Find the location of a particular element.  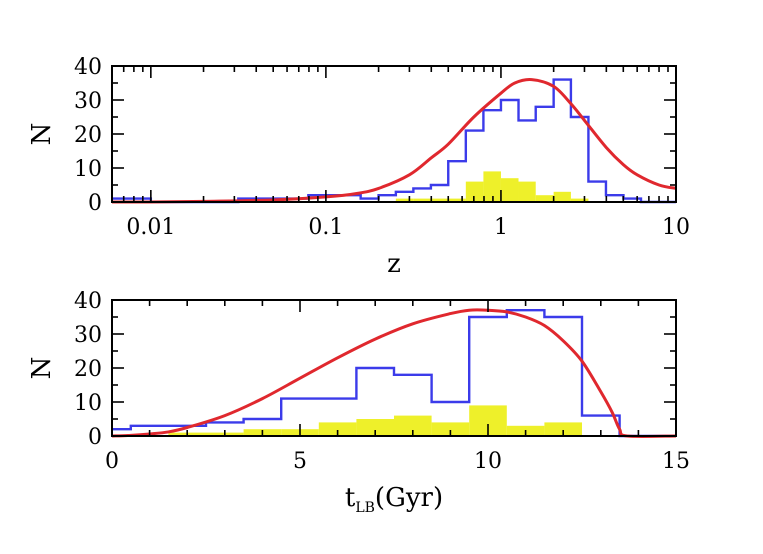

p0-ytick-label: 20 is located at coordinates (88, 135).